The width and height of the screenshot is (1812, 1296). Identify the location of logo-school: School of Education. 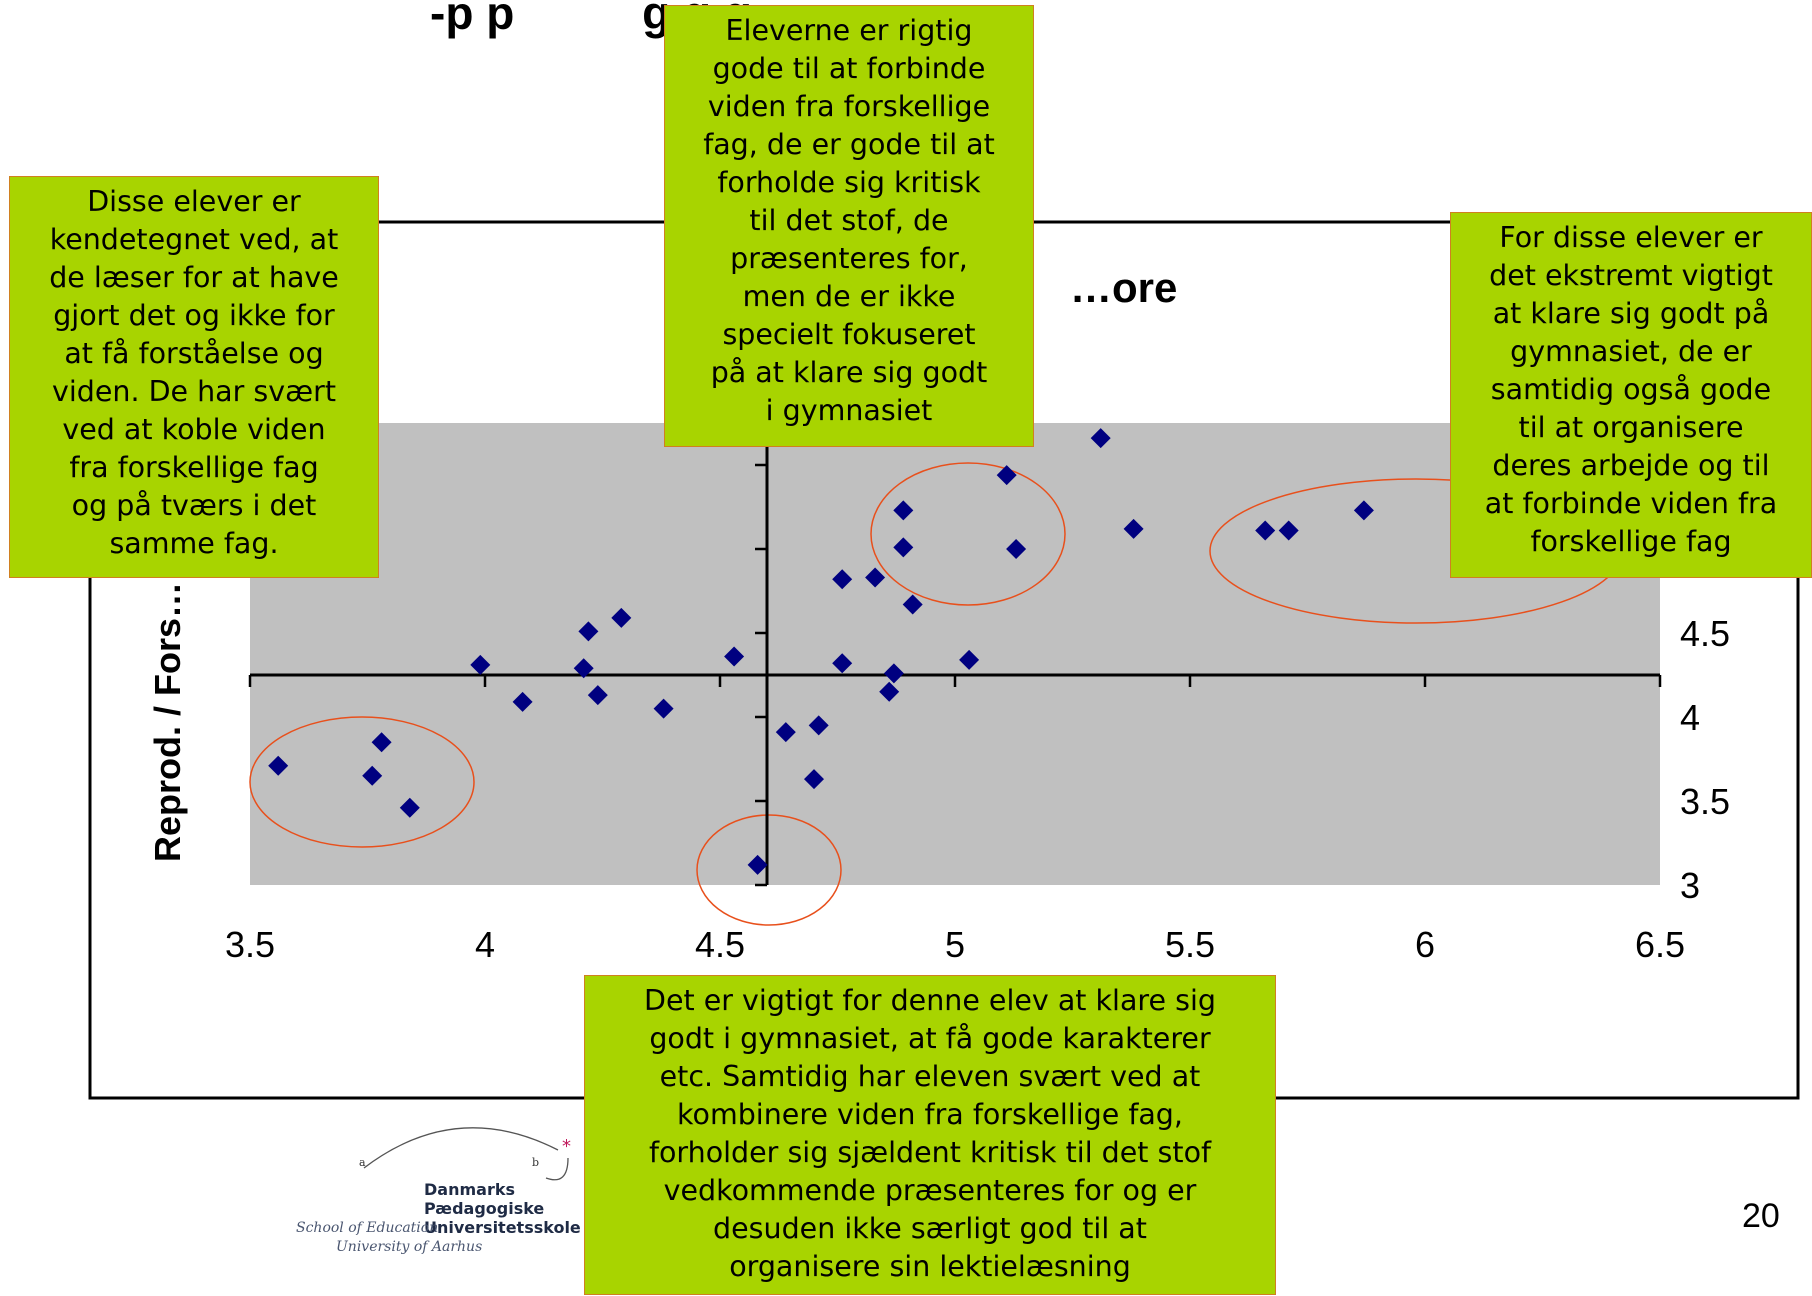
(367, 1228).